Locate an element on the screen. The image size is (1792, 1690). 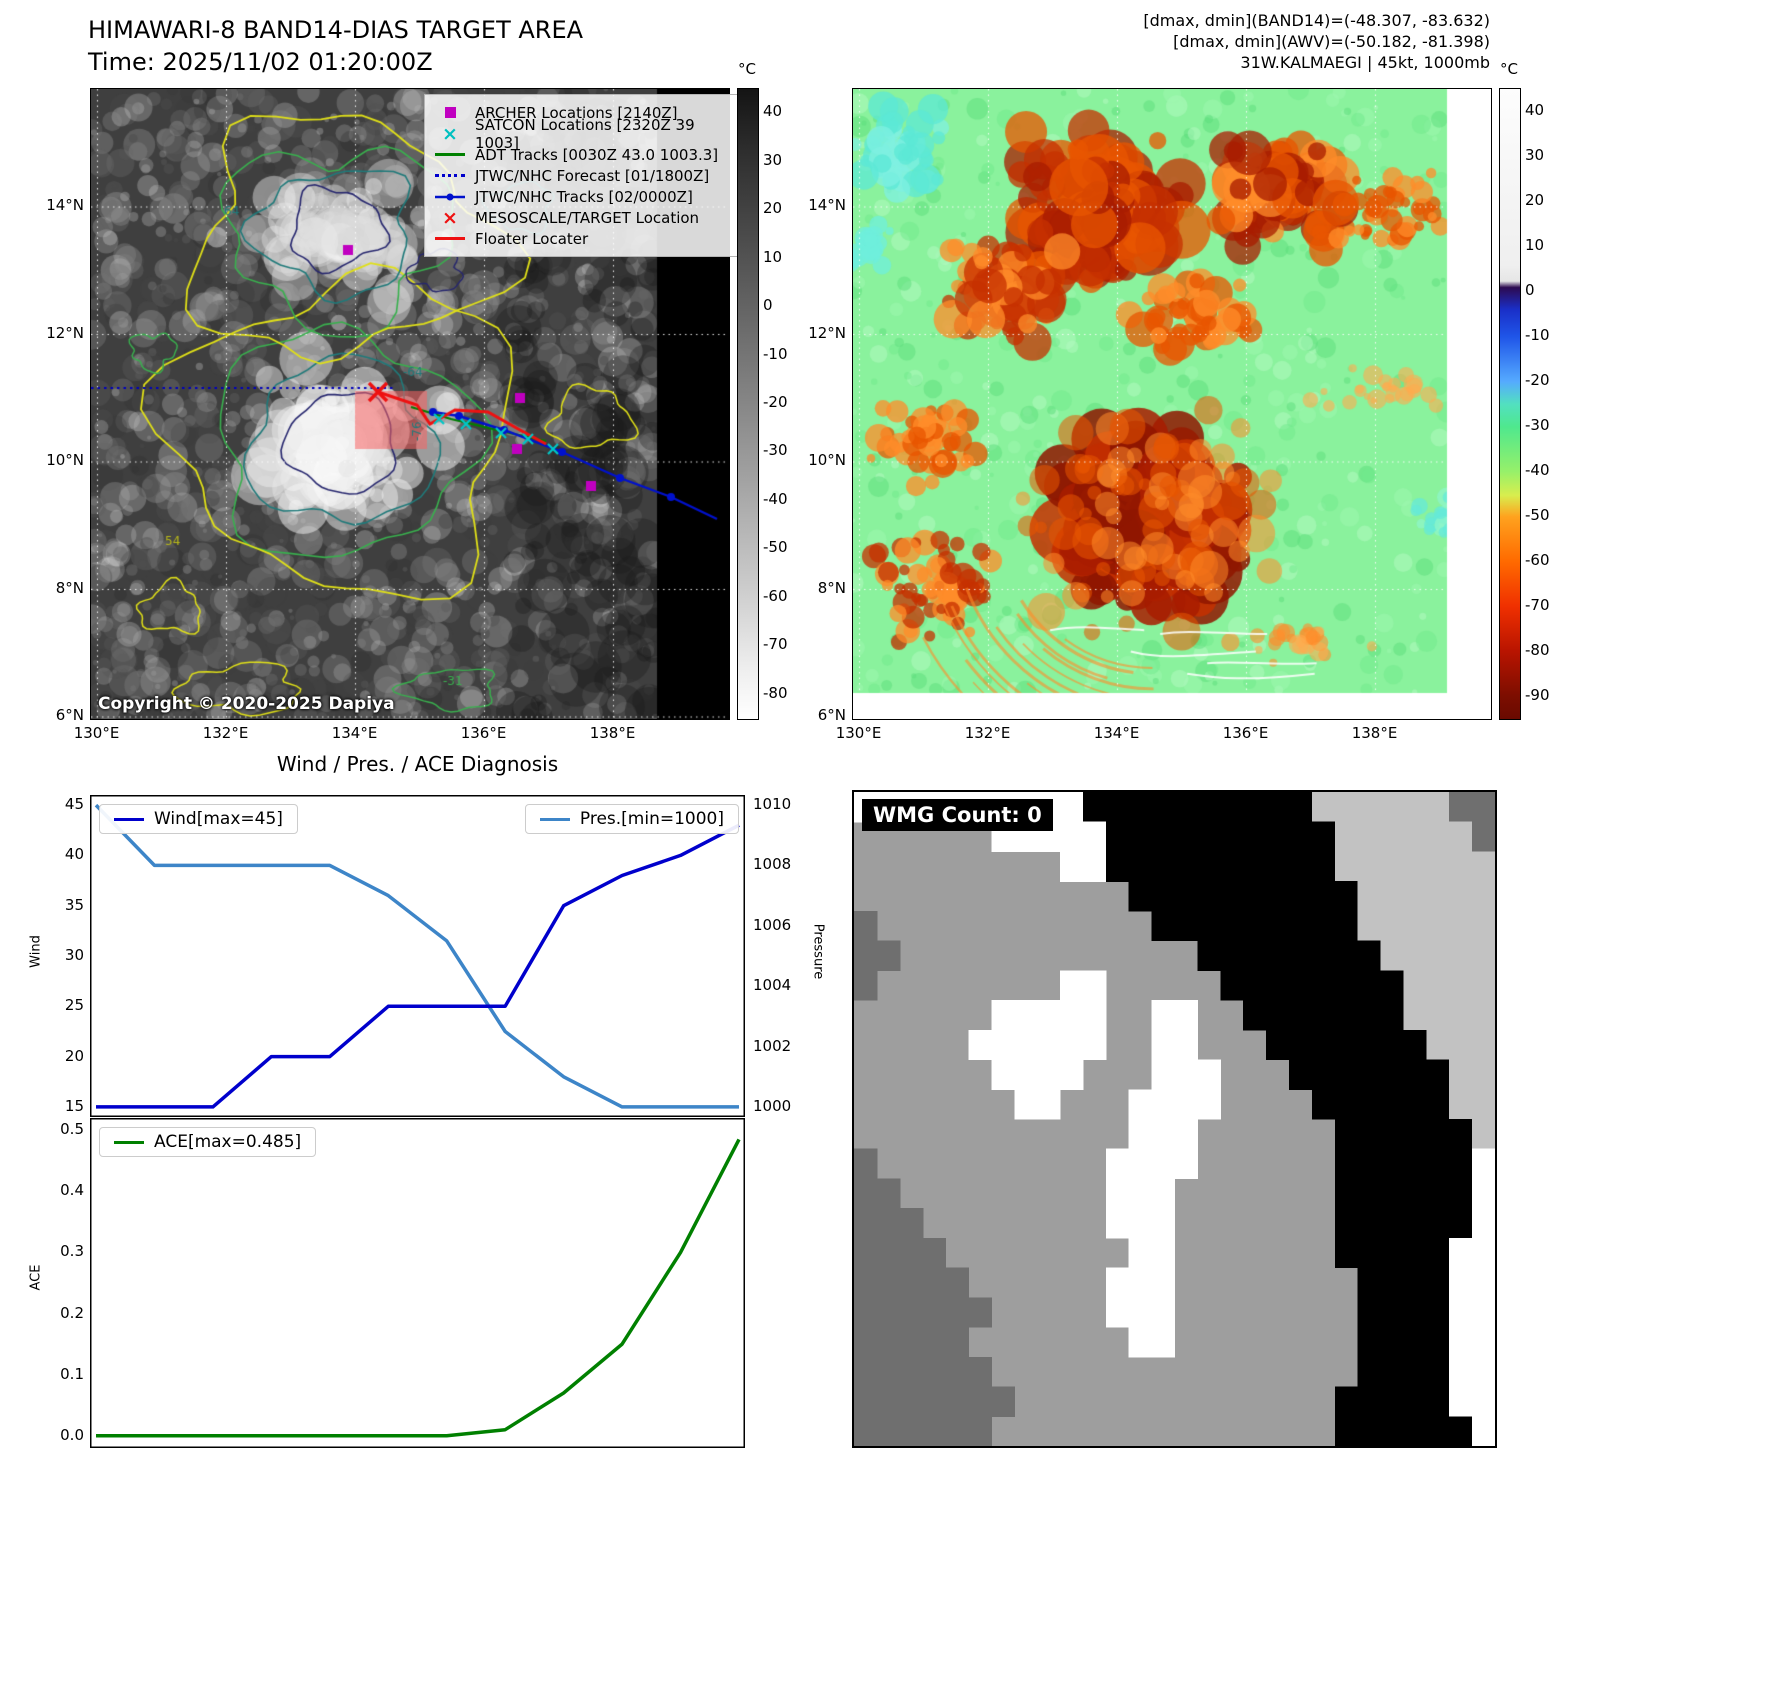
ace-legend-label: ACE[max=0.485] is located at coordinates (228, 1142).